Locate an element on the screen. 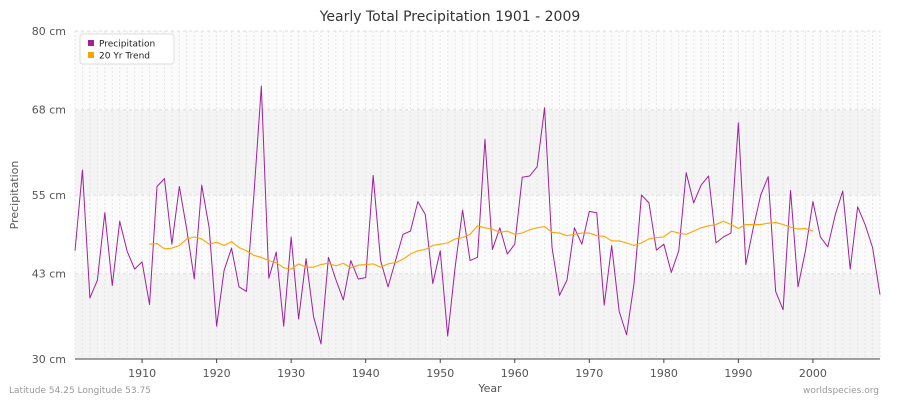  x-tick-label: 2000 is located at coordinates (813, 373).